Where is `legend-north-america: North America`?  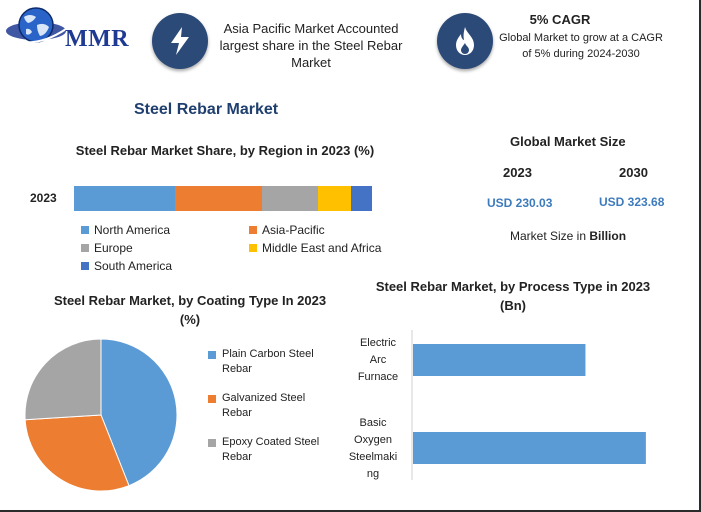 legend-north-america: North America is located at coordinates (125, 230).